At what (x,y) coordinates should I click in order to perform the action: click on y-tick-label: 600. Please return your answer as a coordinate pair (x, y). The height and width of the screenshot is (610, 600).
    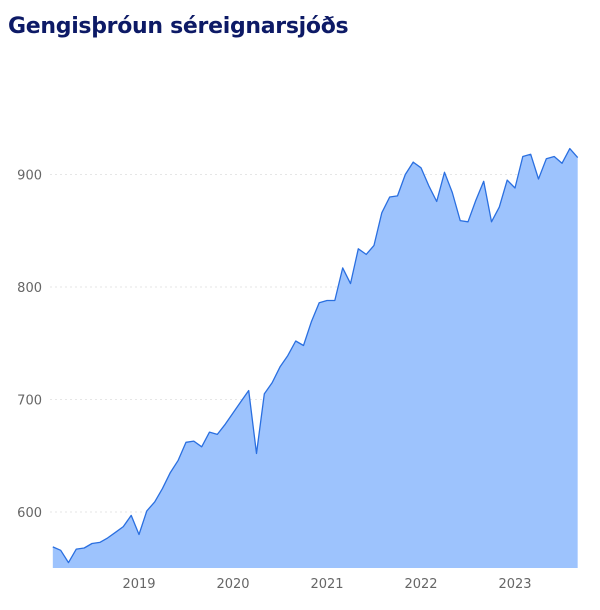
    Looking at the image, I should click on (29, 513).